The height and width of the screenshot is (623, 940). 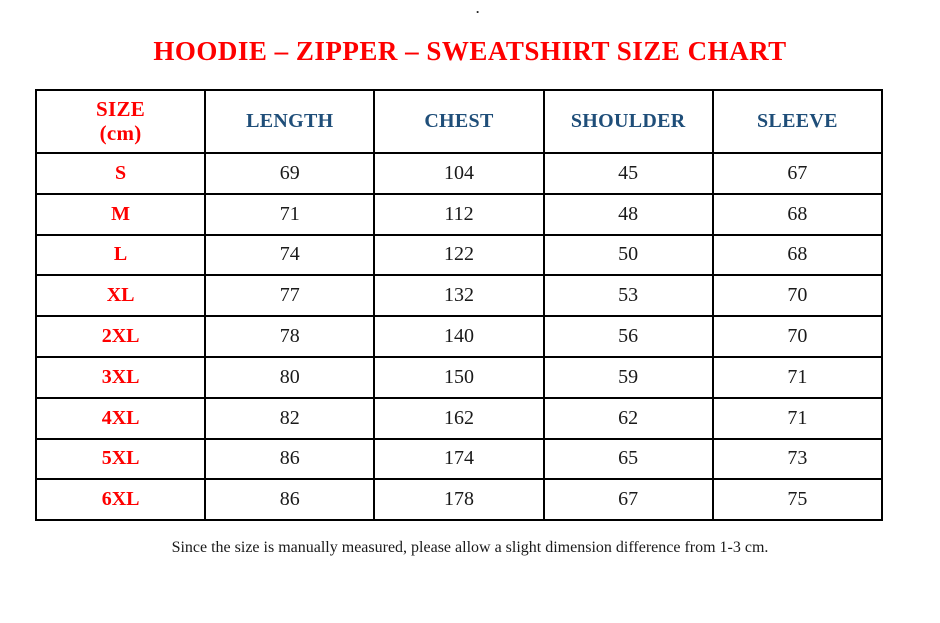 I want to click on measurement-cell: 48, so click(x=628, y=214).